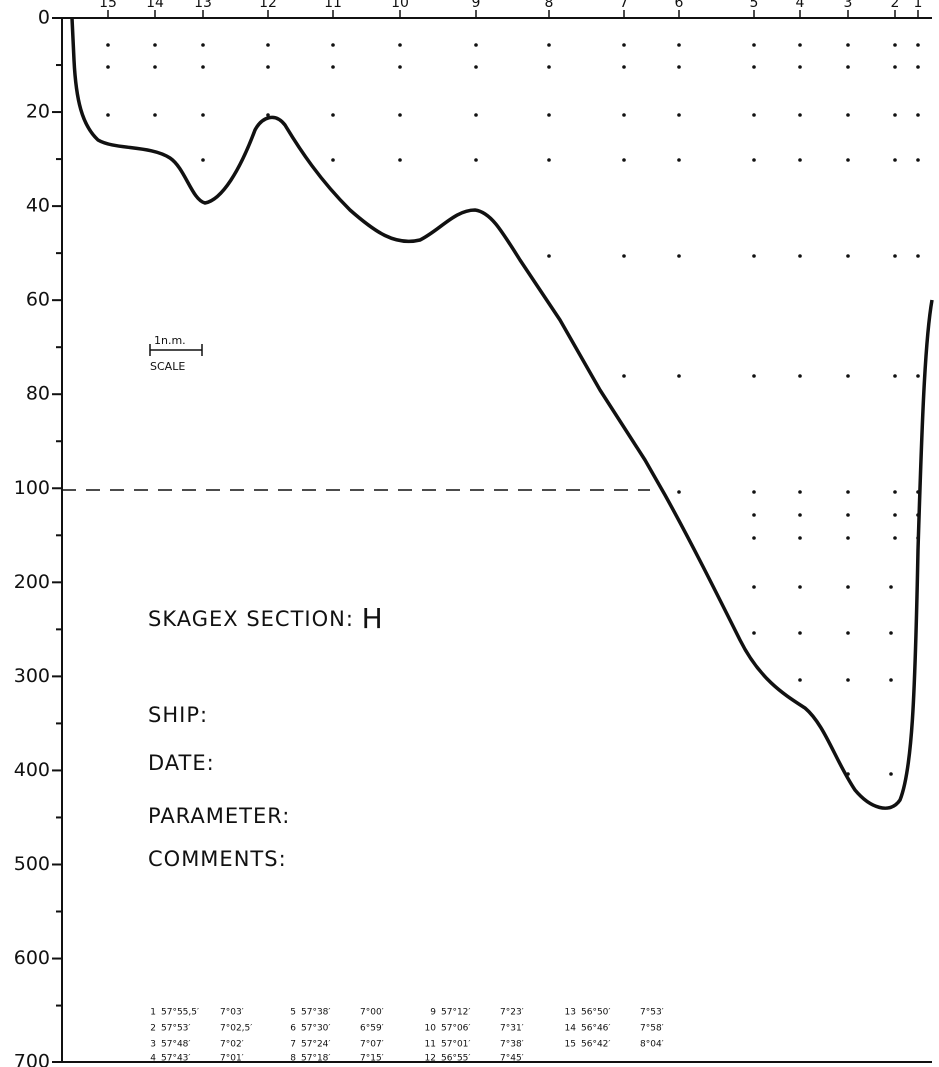 The image size is (939, 1067). I want to click on position-lon: 7°01′, so click(232, 1059).